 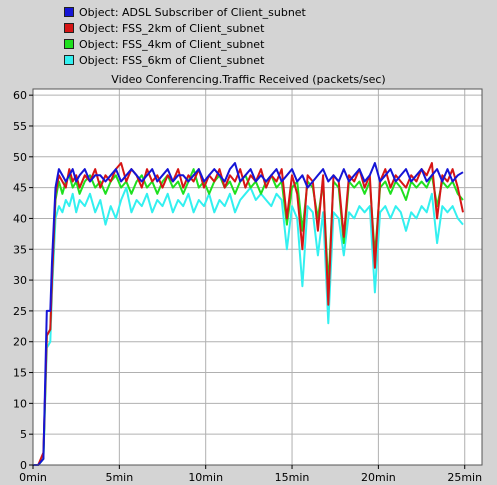 What do you see at coordinates (172, 44) in the screenshot?
I see `legend-label-fss-4km: Object: FSS_4km of Client_subnet` at bounding box center [172, 44].